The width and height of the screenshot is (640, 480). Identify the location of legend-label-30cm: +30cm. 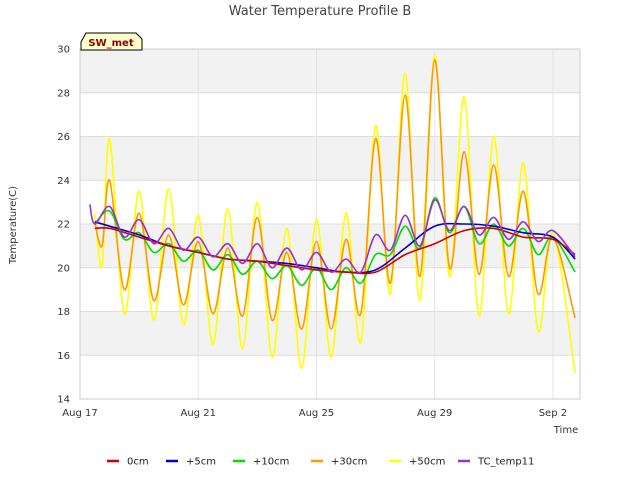
(349, 462).